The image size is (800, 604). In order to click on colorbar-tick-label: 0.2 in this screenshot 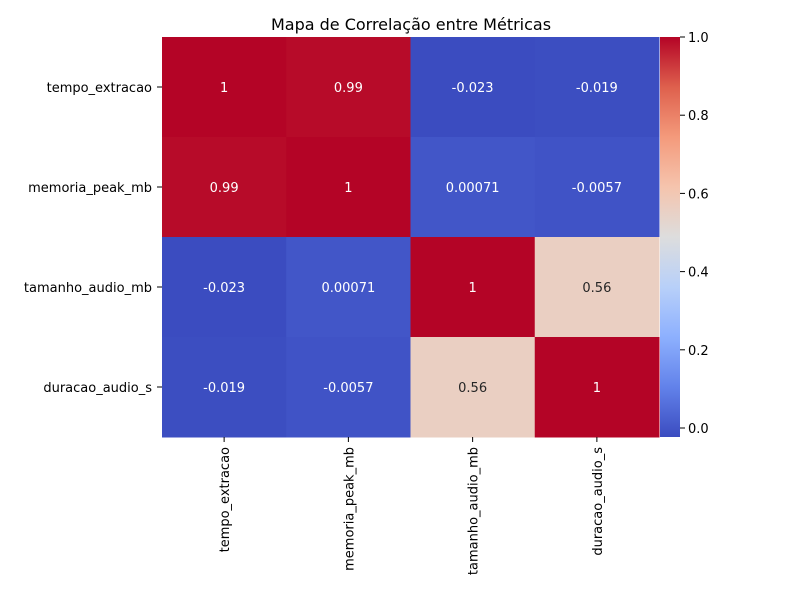, I will do `click(698, 351)`.